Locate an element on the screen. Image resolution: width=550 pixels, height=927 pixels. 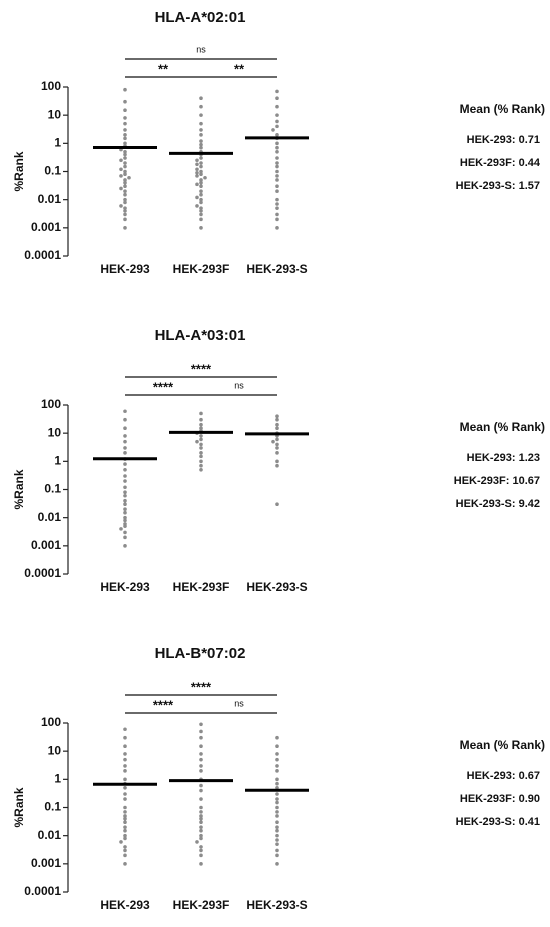
comparison-label: ** is located at coordinates (163, 68).